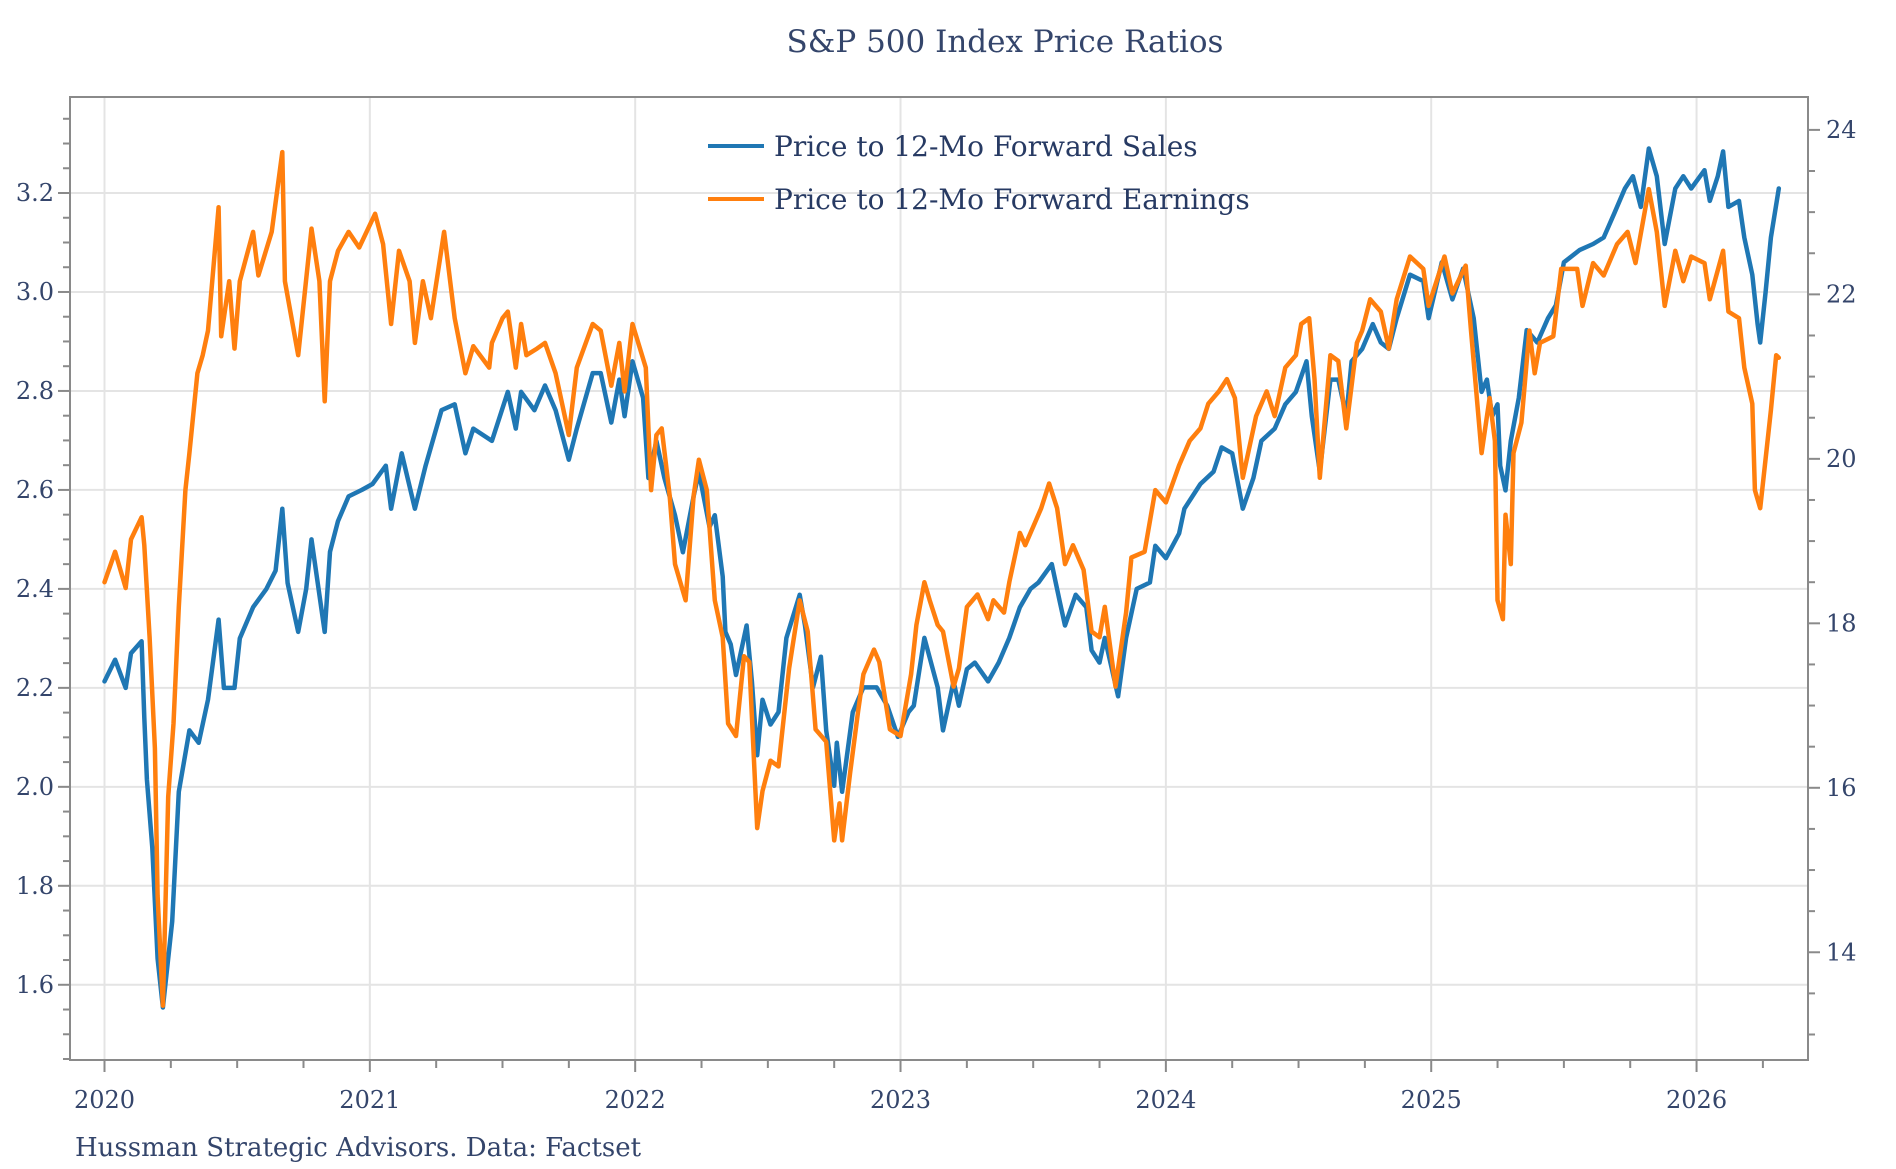 Image resolution: width=1896 pixels, height=1169 pixels. What do you see at coordinates (35, 292) in the screenshot?
I see `y-left-tick-label: 3.0` at bounding box center [35, 292].